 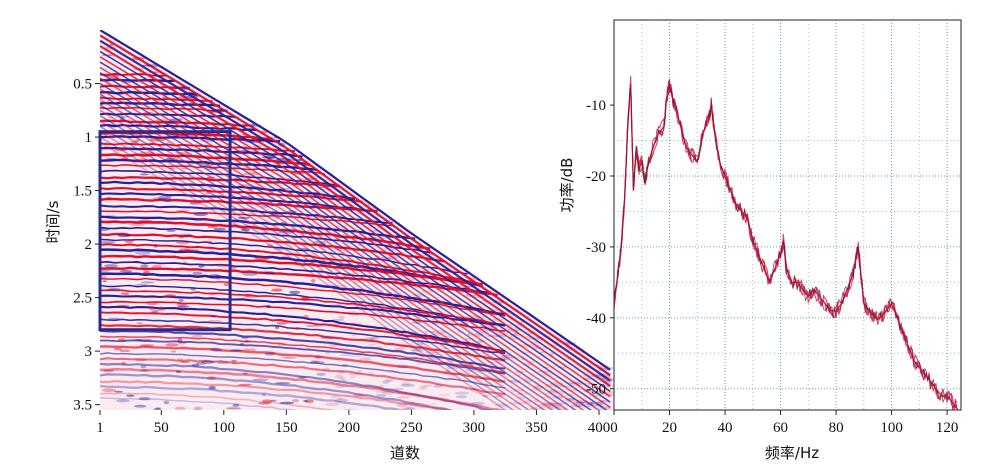 What do you see at coordinates (536, 428) in the screenshot?
I see `x-tick-label: 350` at bounding box center [536, 428].